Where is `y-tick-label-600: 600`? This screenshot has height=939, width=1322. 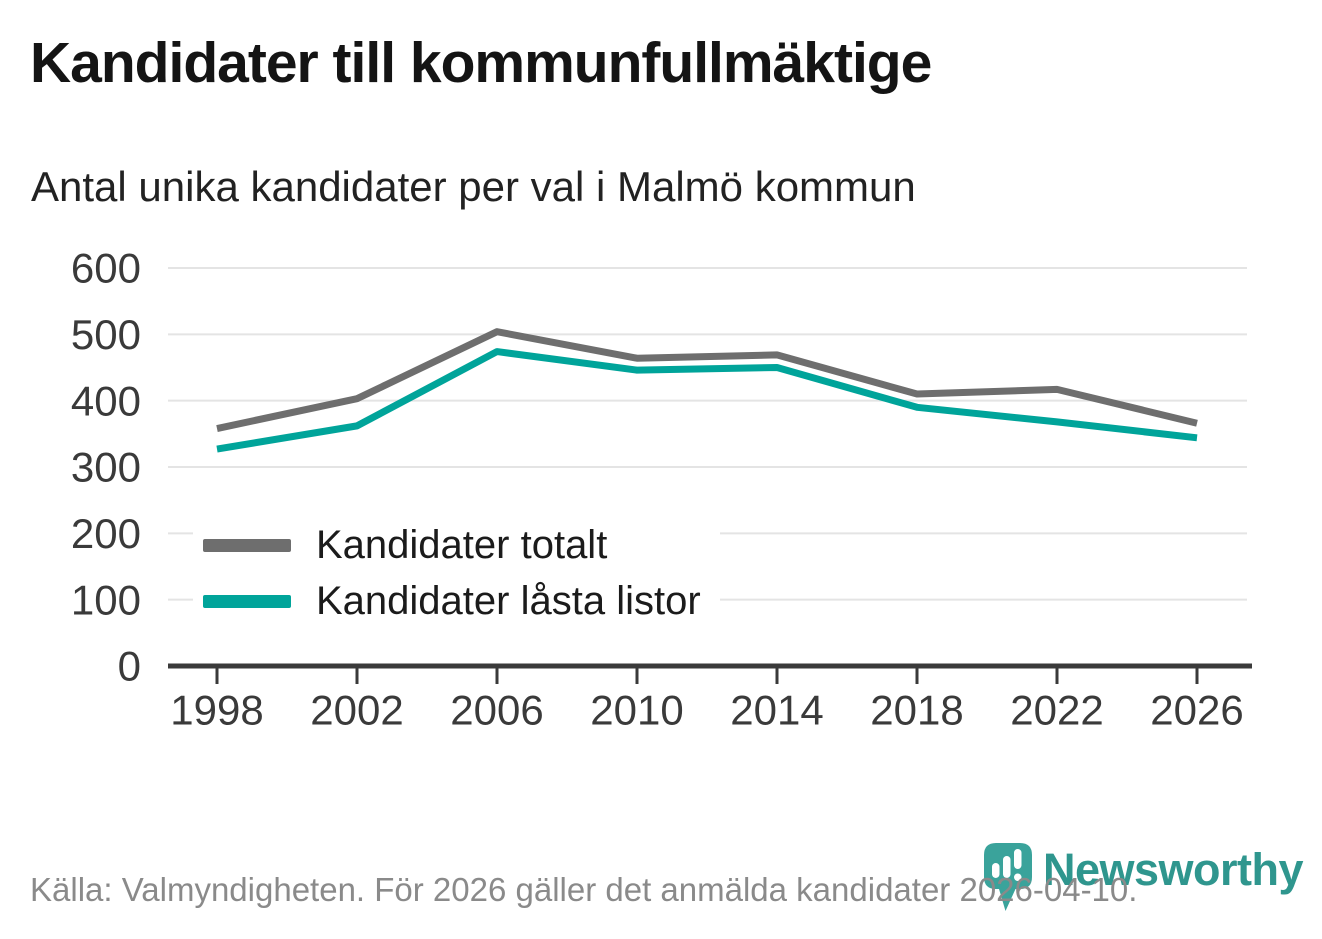
y-tick-label-600: 600 is located at coordinates (106, 268).